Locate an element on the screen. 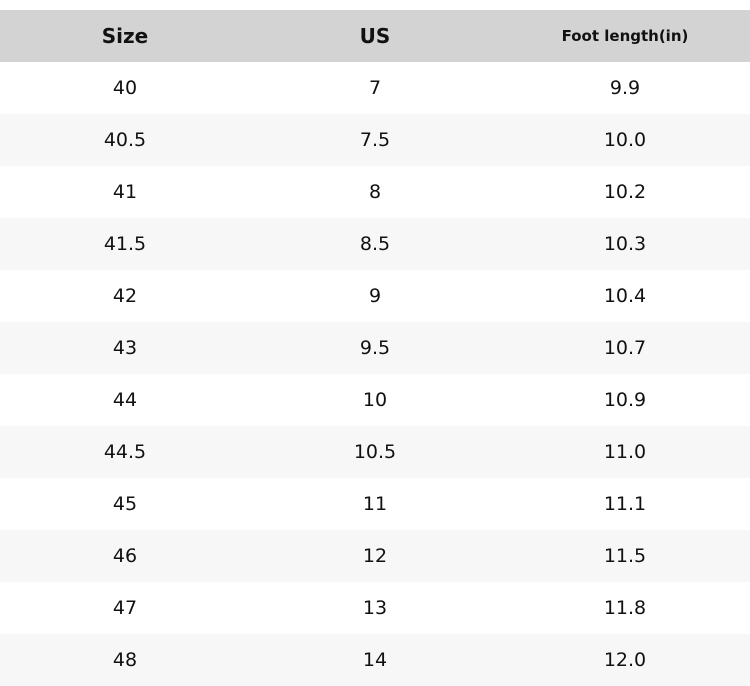 The image size is (750, 686). header-cell: Size is located at coordinates (125, 36).